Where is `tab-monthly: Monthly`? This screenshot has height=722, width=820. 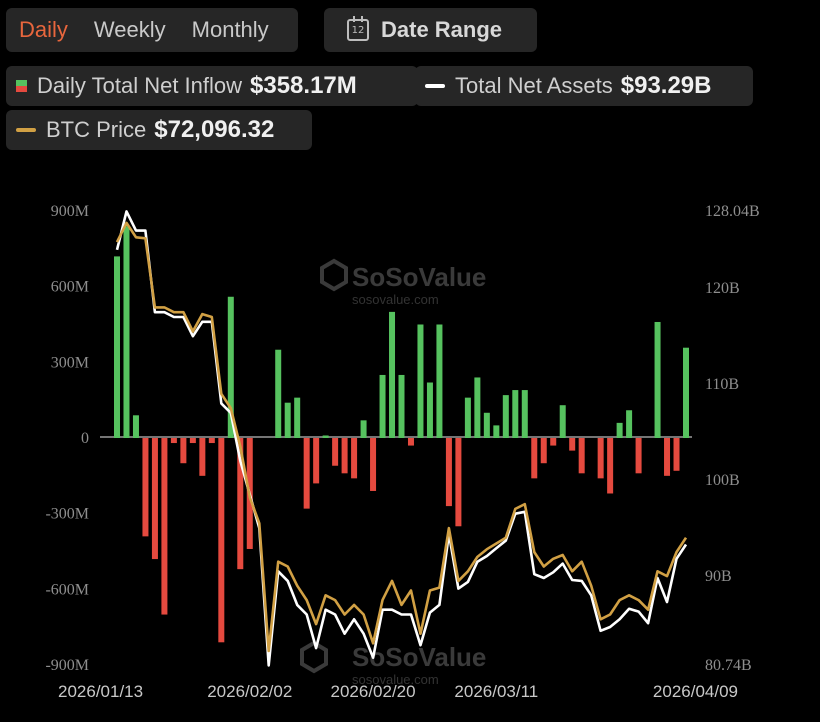 tab-monthly: Monthly is located at coordinates (230, 29).